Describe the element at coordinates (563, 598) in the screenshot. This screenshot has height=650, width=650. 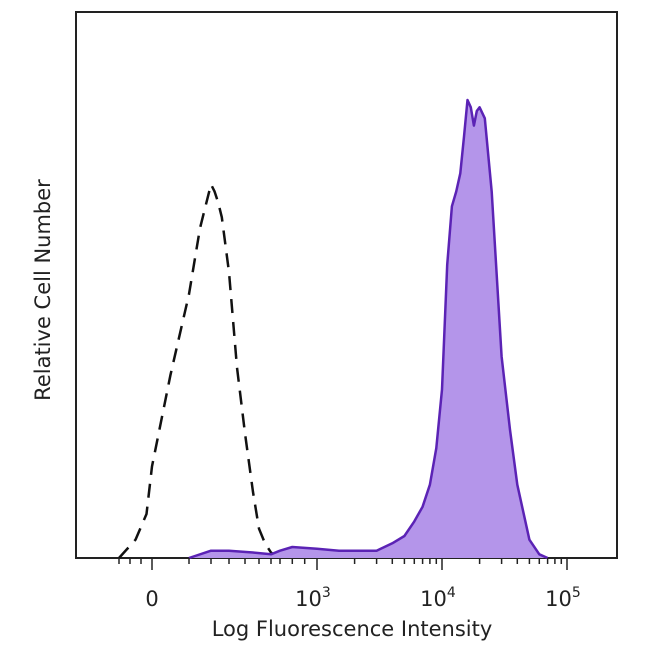
I see `x-tick-label: 105` at that location.